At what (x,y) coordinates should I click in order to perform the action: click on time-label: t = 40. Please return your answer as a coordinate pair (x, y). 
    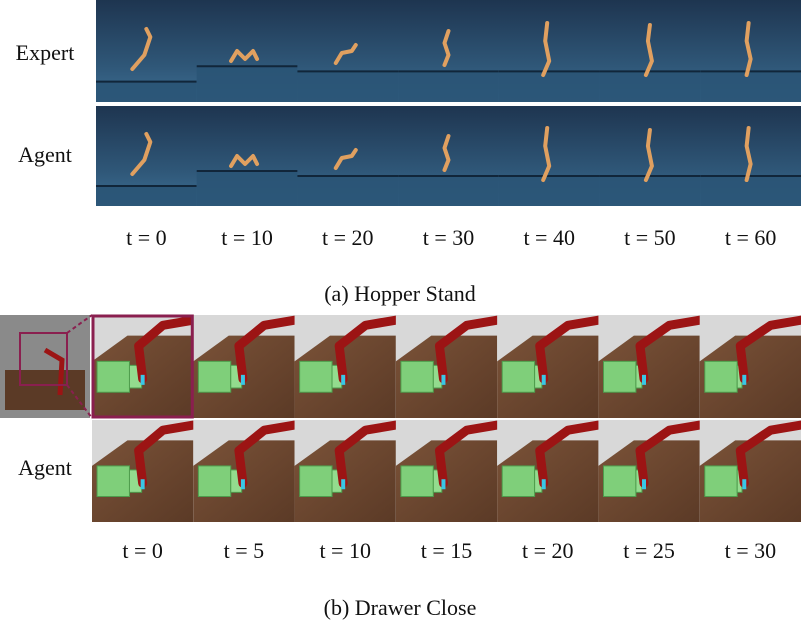
    Looking at the image, I should click on (549, 237).